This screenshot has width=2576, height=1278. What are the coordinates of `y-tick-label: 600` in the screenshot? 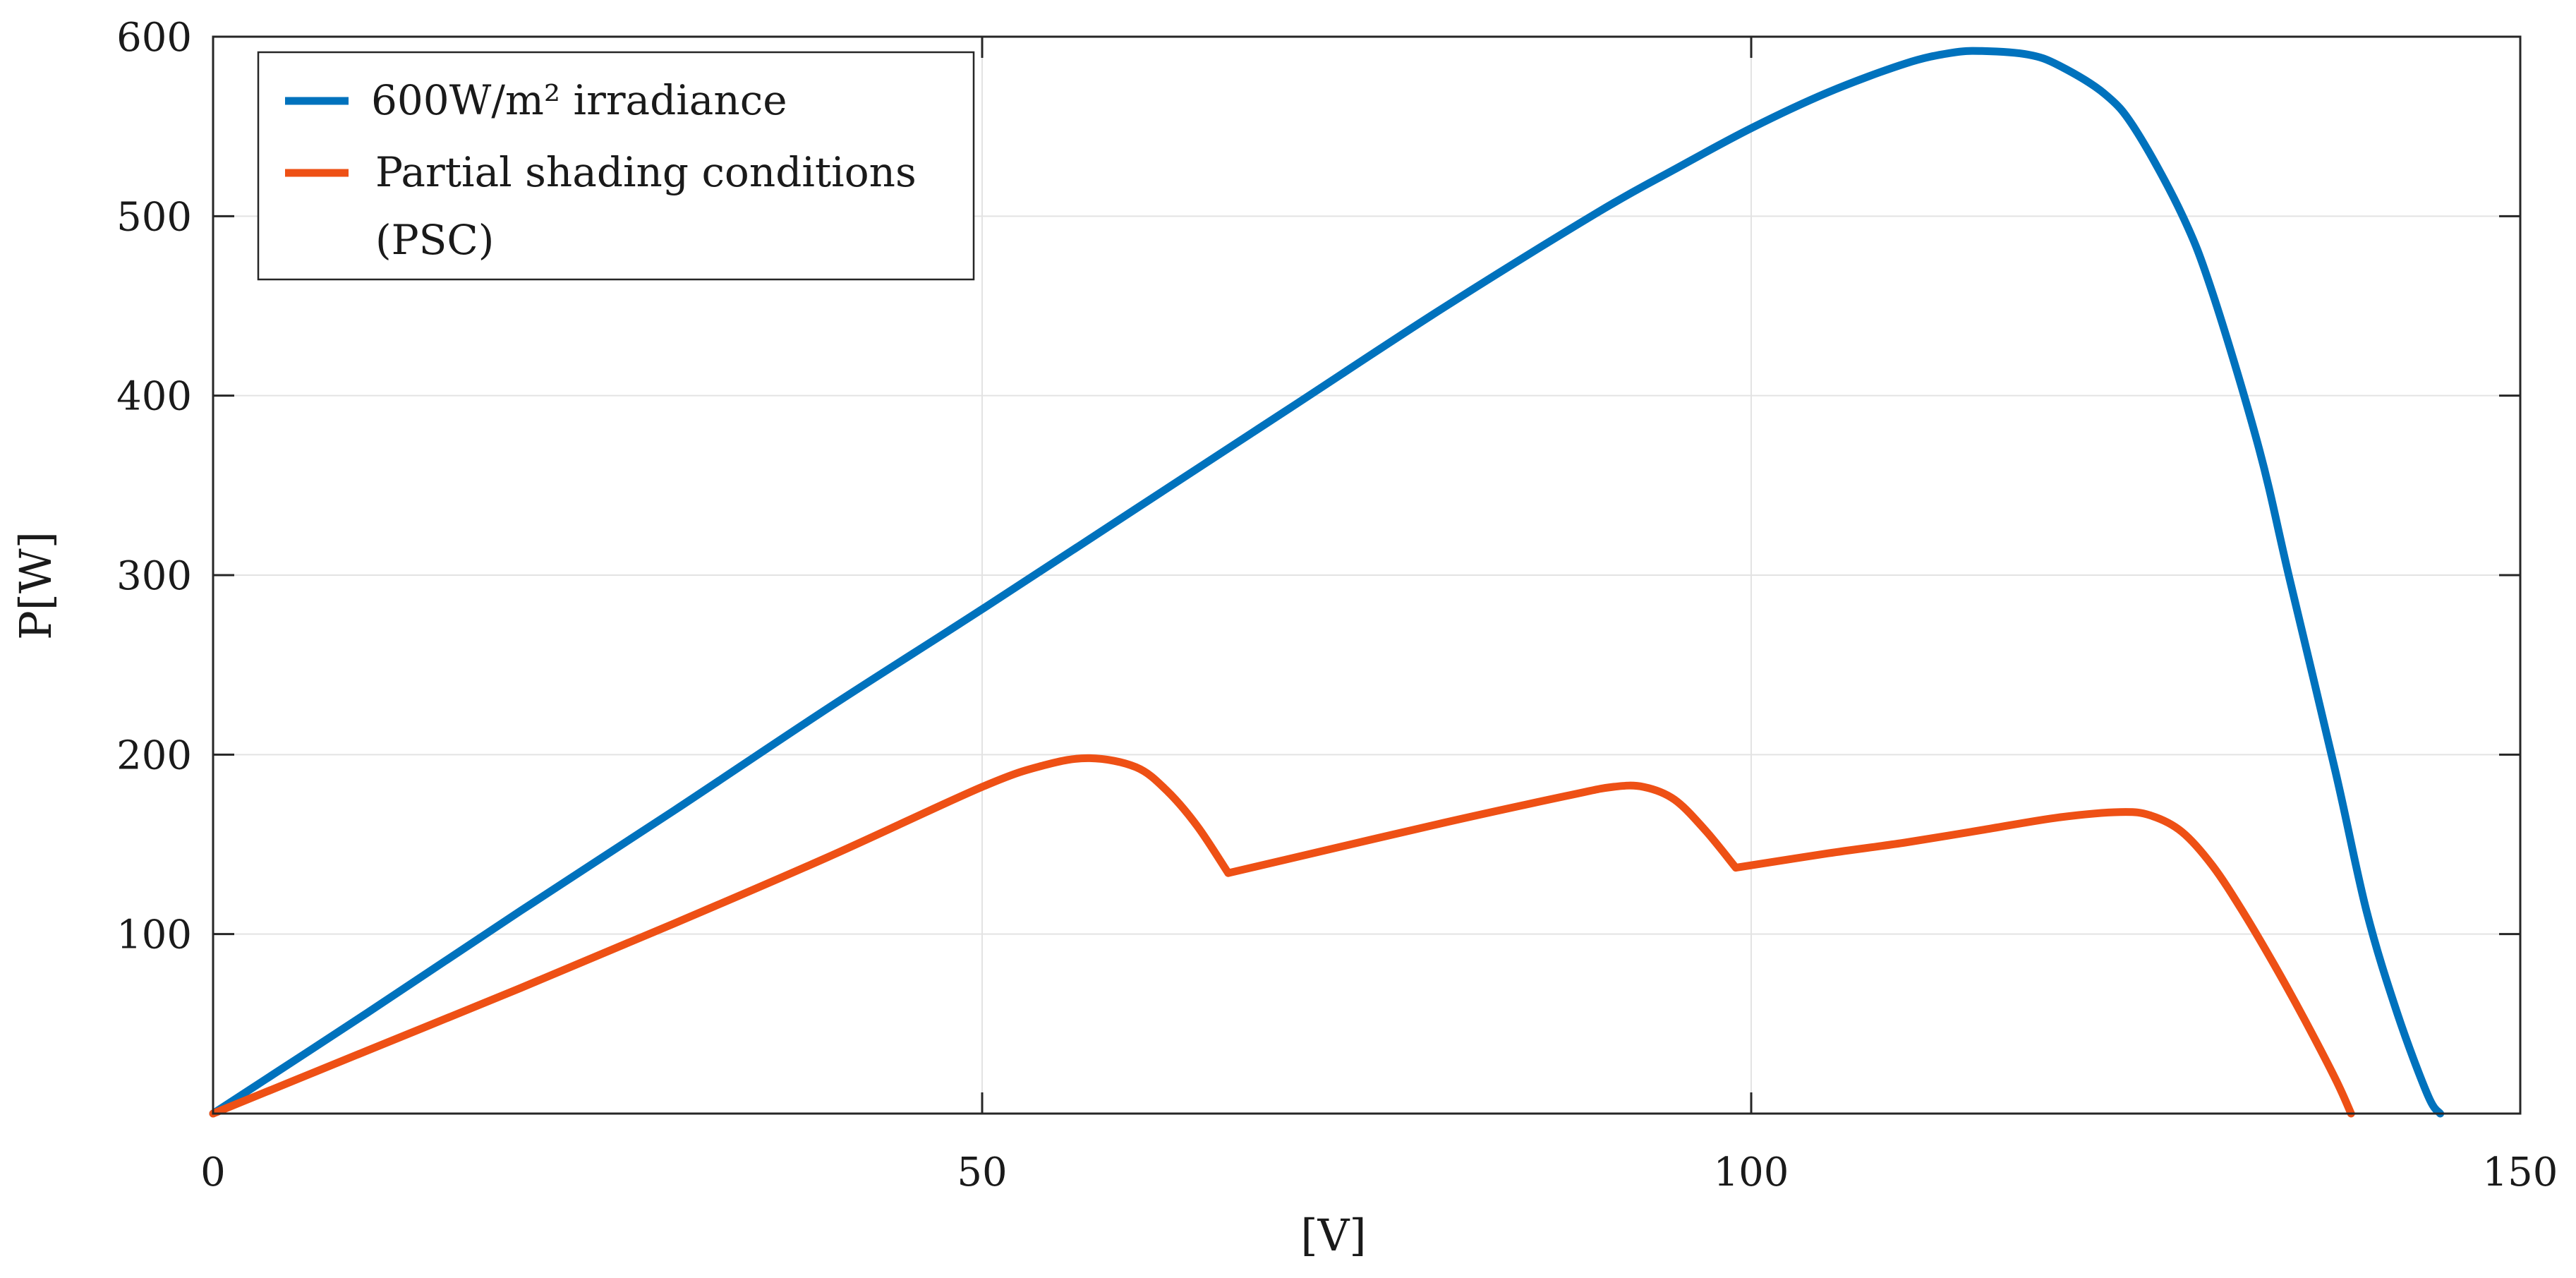 It's located at (154, 38).